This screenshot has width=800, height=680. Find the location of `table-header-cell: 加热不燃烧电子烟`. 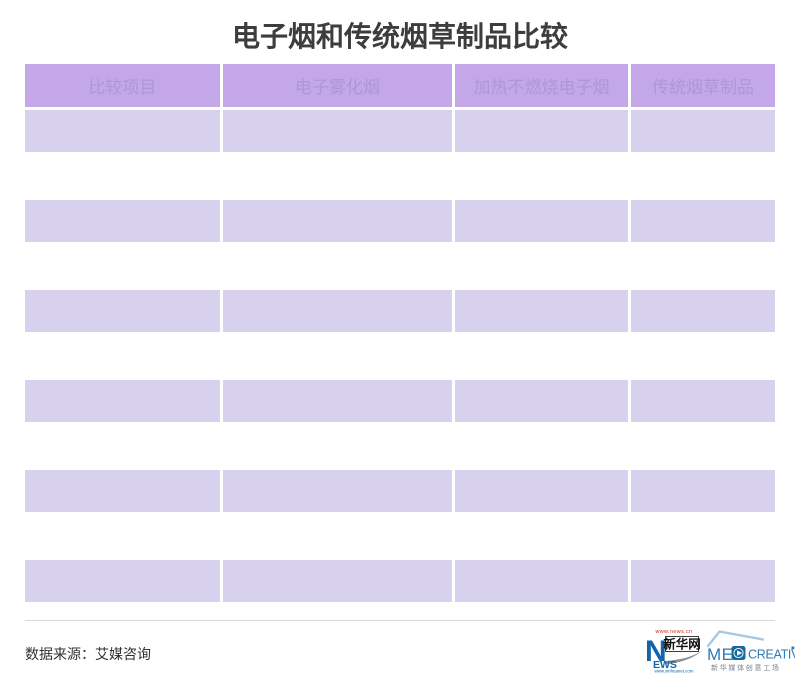

table-header-cell: 加热不燃烧电子烟 is located at coordinates (541, 85).